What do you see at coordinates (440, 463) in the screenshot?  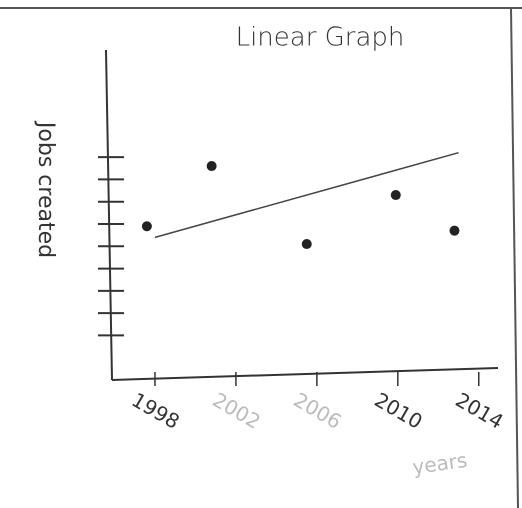 I see `x-axis-label: years` at bounding box center [440, 463].